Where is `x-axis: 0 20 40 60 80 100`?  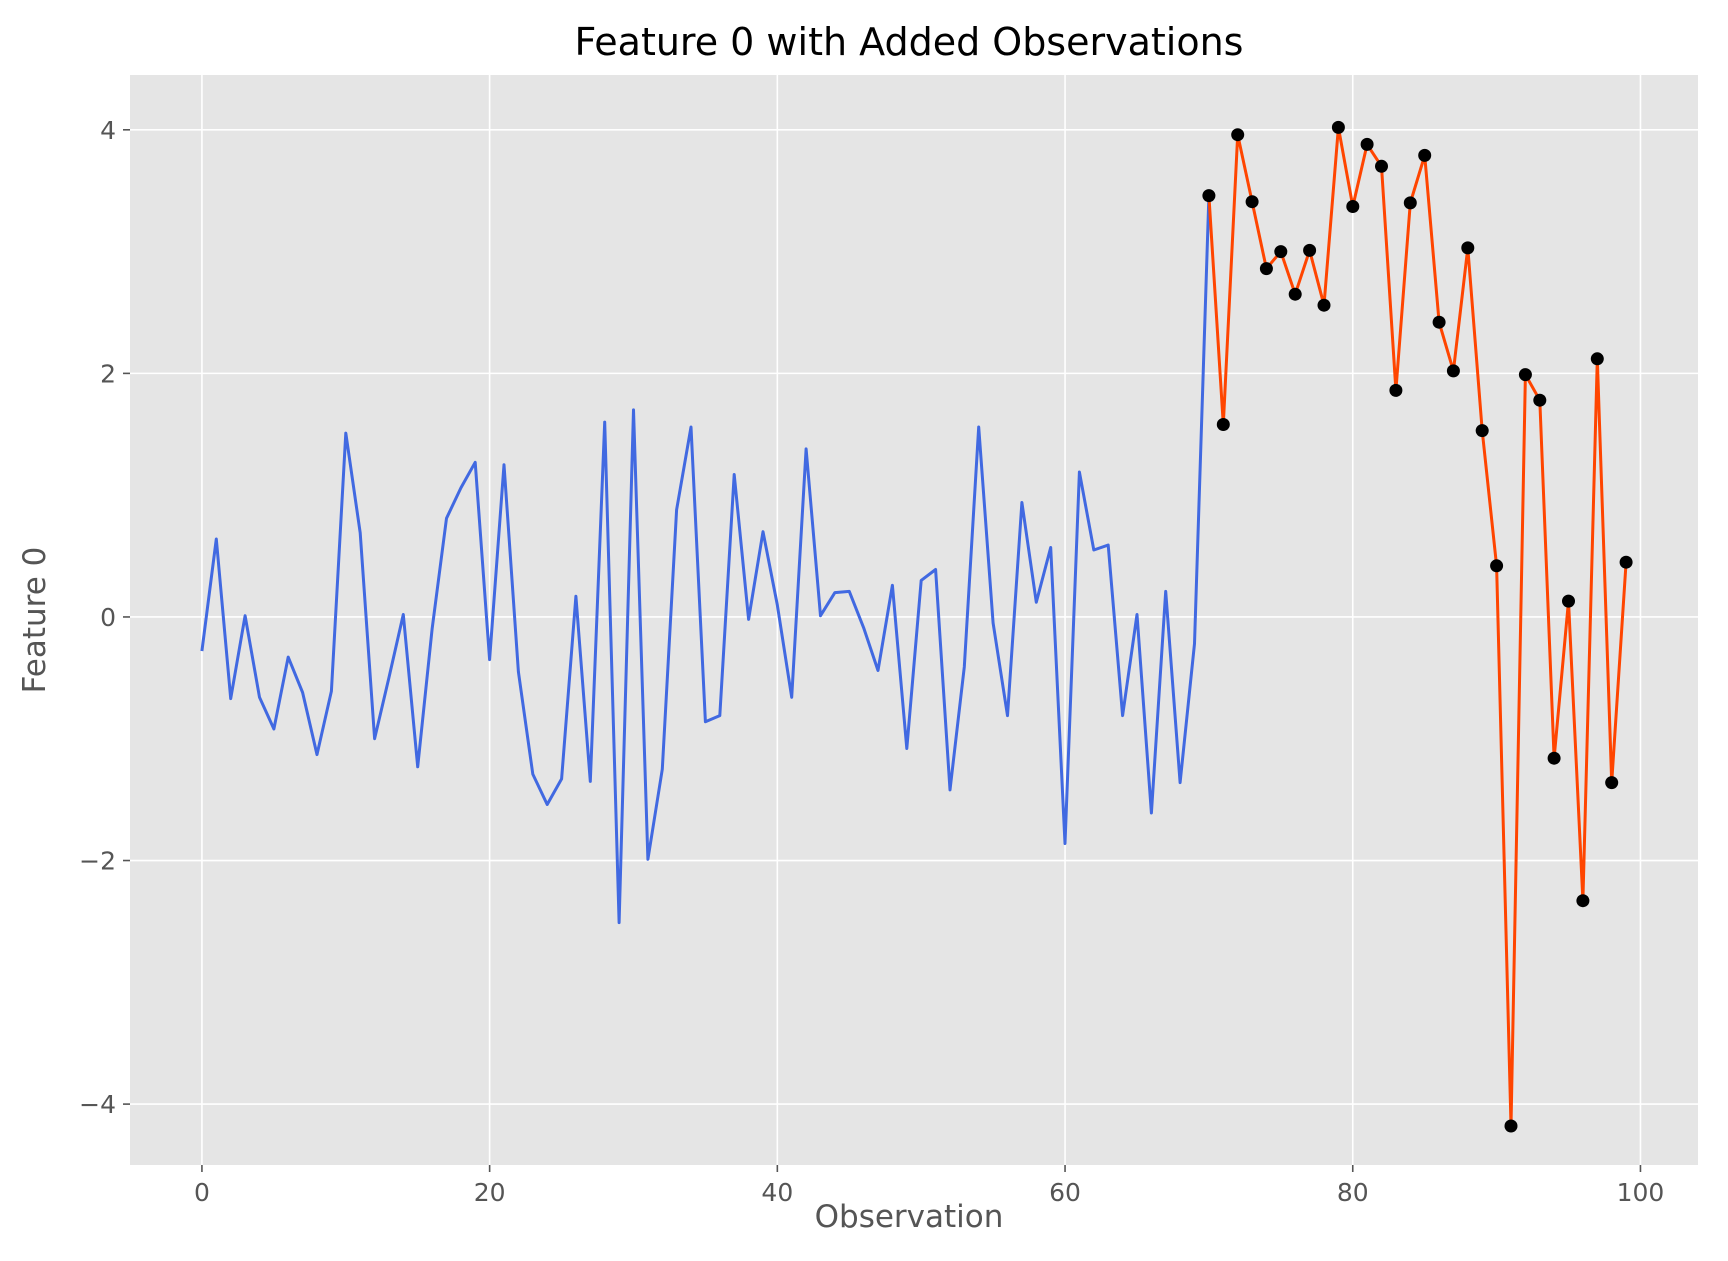 x-axis: 0 20 40 60 80 100 is located at coordinates (929, 1186).